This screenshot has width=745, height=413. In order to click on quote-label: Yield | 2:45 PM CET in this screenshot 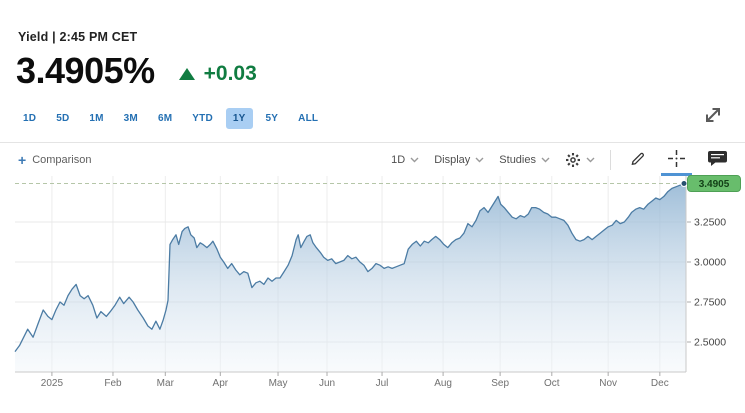, I will do `click(78, 37)`.